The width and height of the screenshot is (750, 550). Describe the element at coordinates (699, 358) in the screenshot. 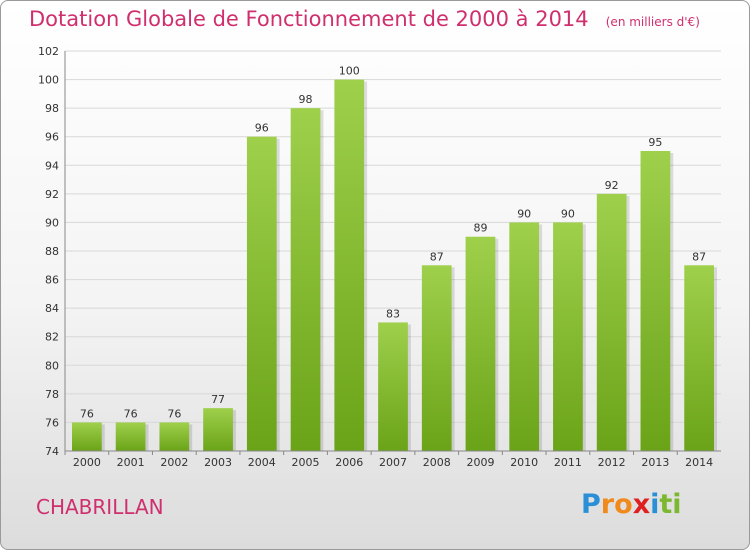

I see `bar-2014` at that location.